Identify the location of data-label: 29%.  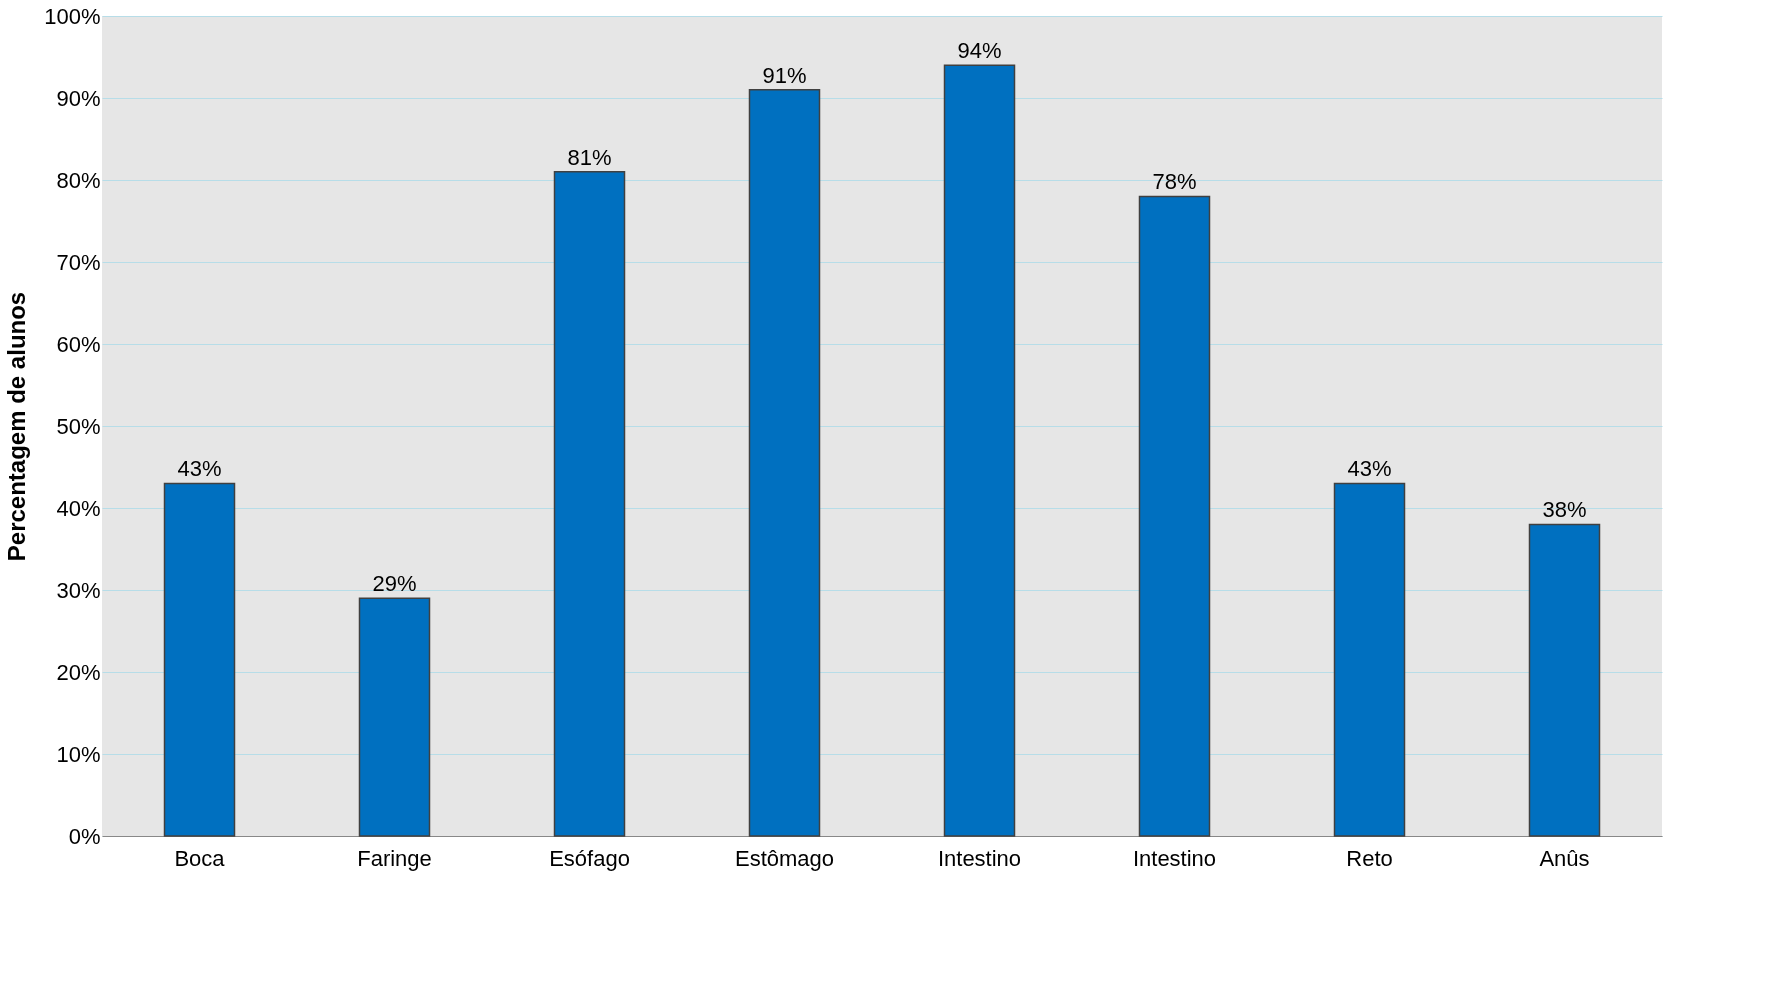
(394, 584).